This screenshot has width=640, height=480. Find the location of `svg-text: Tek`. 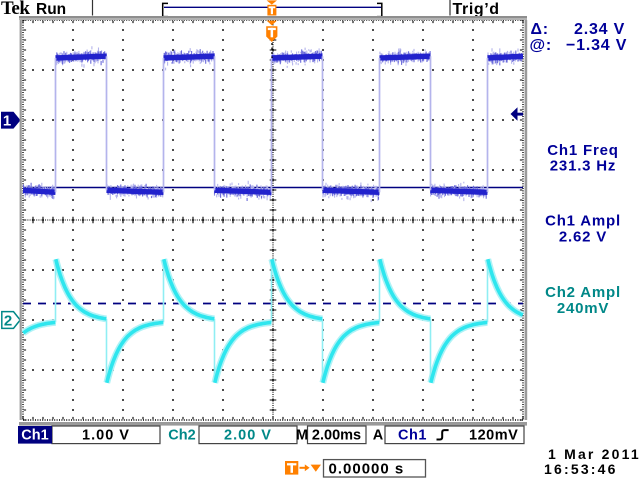

svg-text: Tek is located at coordinates (15, 9).